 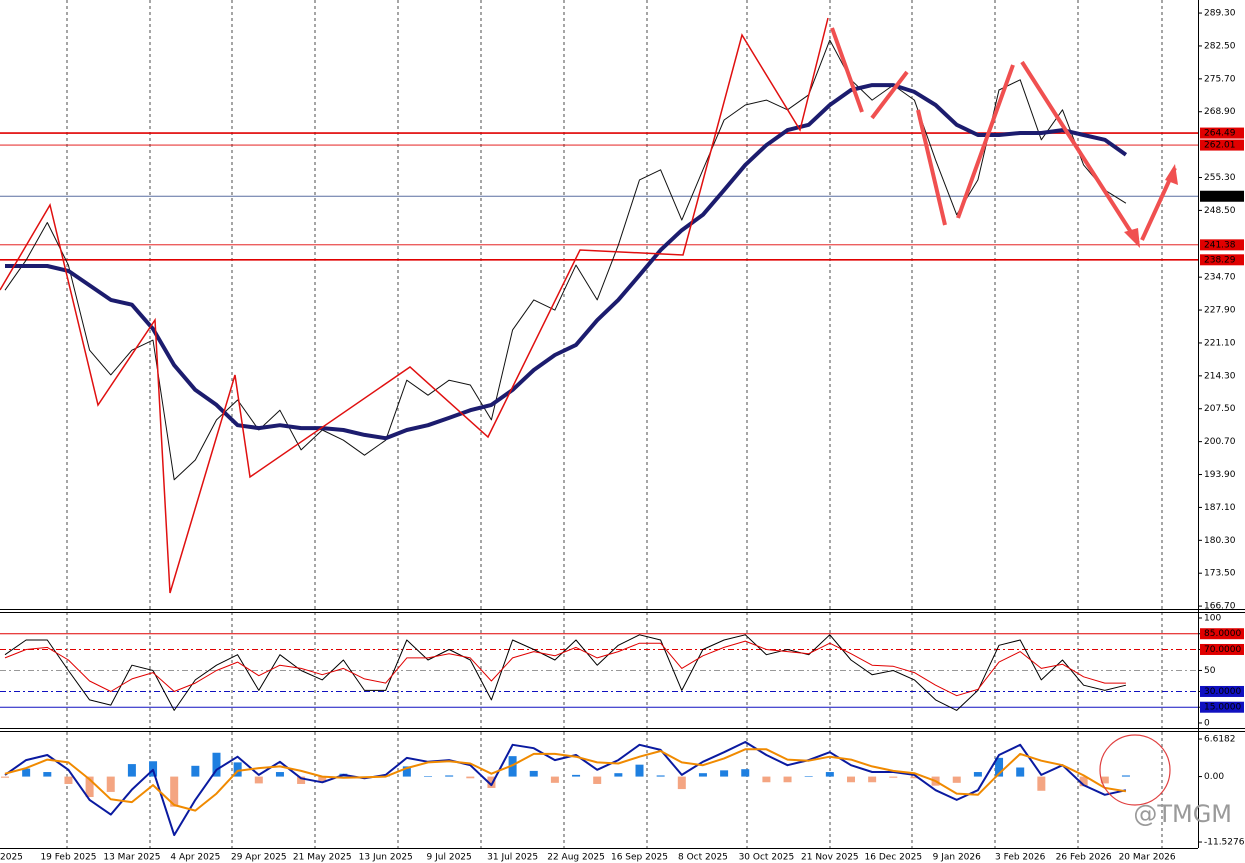 I want to click on level-label: 238.29, so click(x=1220, y=260).